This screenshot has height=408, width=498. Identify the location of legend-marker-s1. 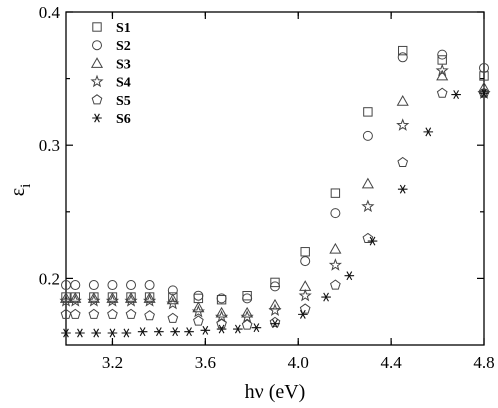
(97, 27).